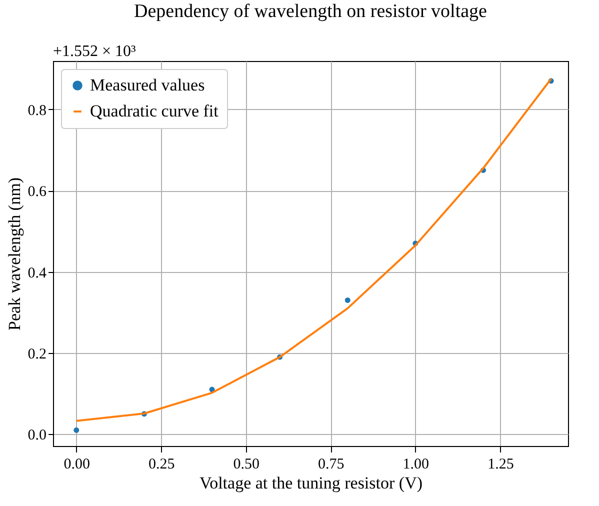 The height and width of the screenshot is (506, 599). What do you see at coordinates (37, 110) in the screenshot?
I see `y-tick-label: 0.8` at bounding box center [37, 110].